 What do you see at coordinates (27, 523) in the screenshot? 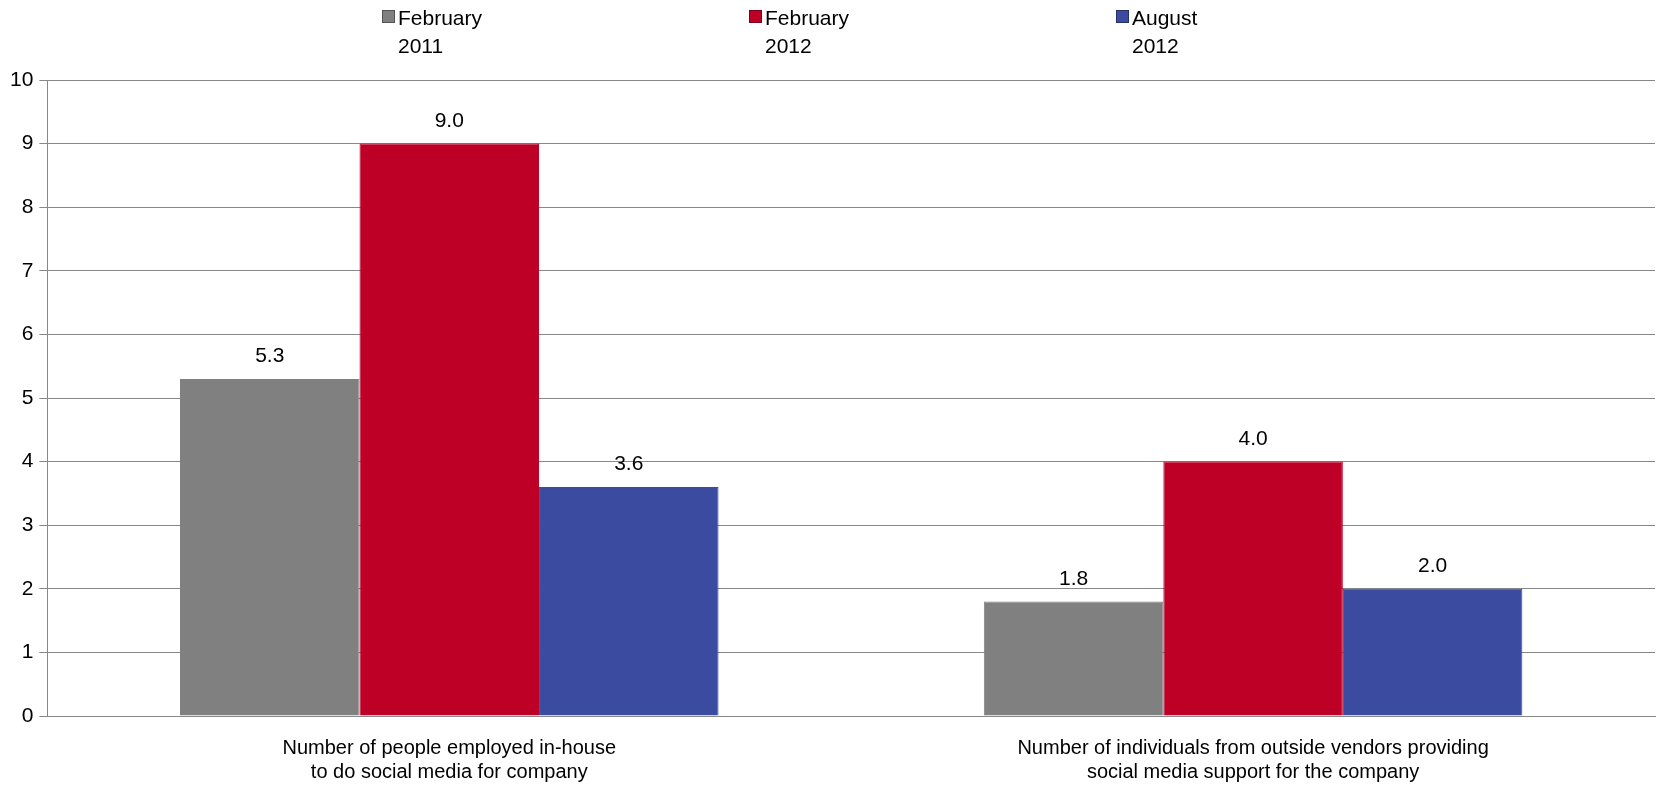
I see `y-tick-label: 3` at bounding box center [27, 523].